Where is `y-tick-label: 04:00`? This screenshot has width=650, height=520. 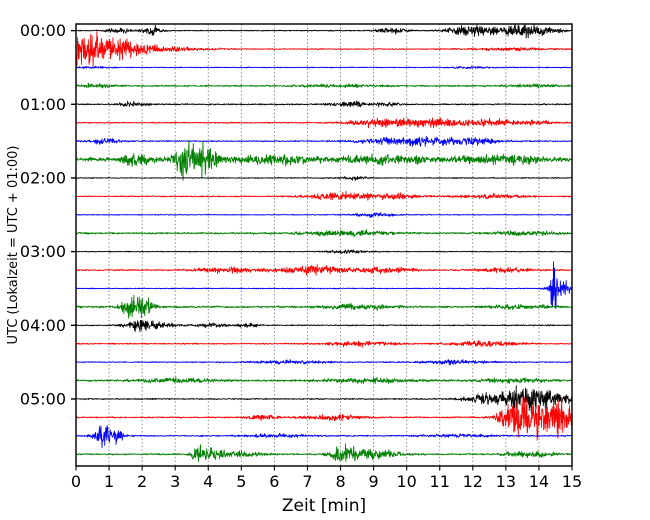 y-tick-label: 04:00 is located at coordinates (43, 325).